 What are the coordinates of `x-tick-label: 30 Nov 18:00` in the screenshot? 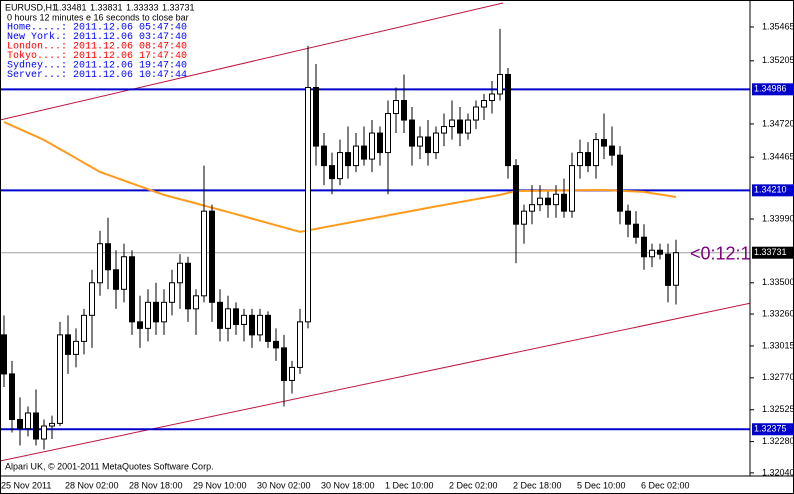 It's located at (348, 485).